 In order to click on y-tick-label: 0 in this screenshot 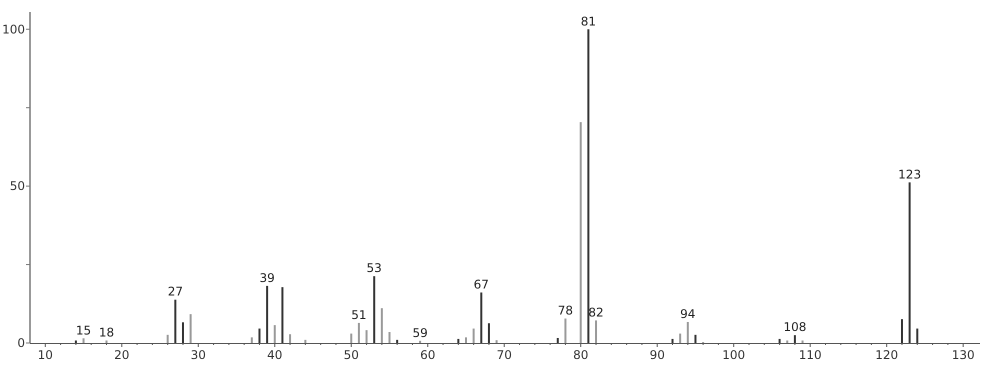, I will do `click(21, 343)`.